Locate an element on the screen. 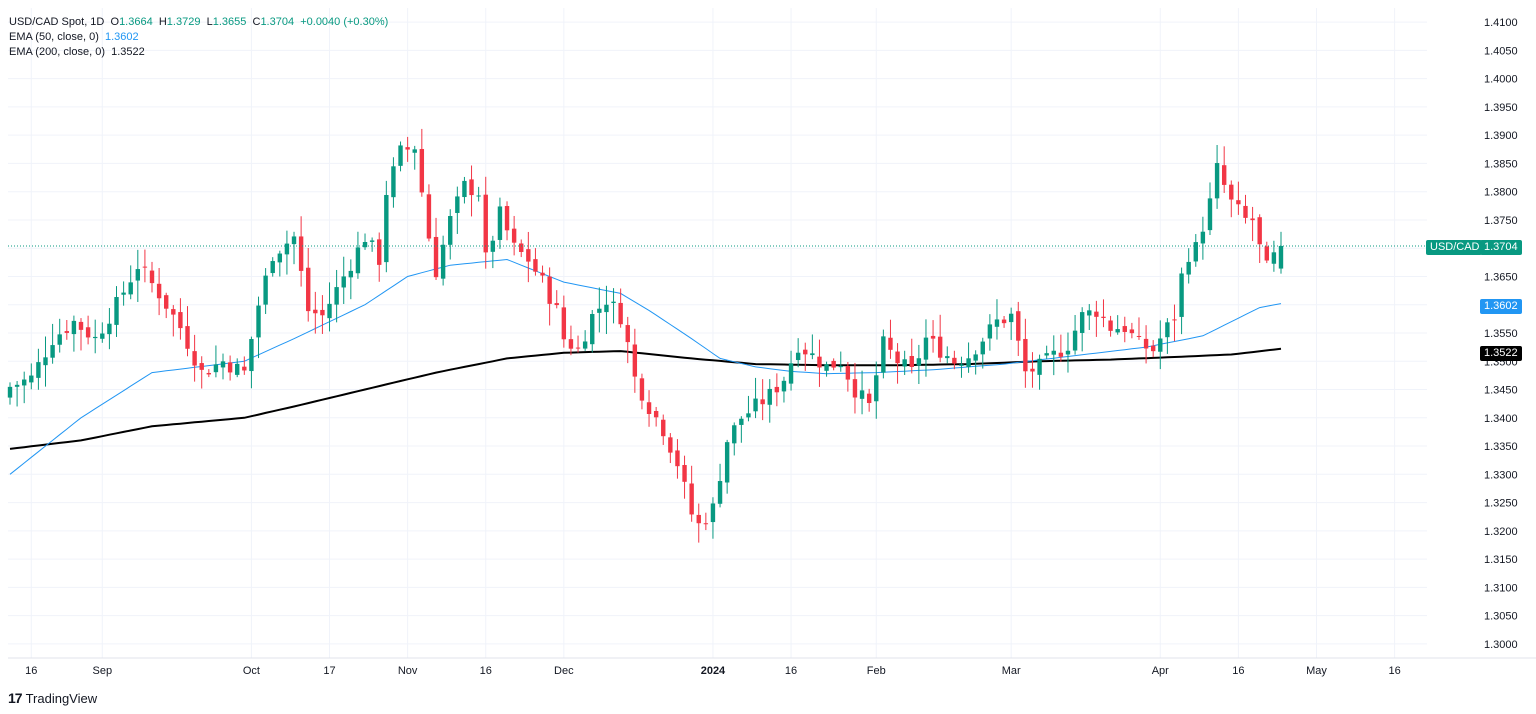 The width and height of the screenshot is (1536, 714). close-value: 1.3704 is located at coordinates (277, 22).